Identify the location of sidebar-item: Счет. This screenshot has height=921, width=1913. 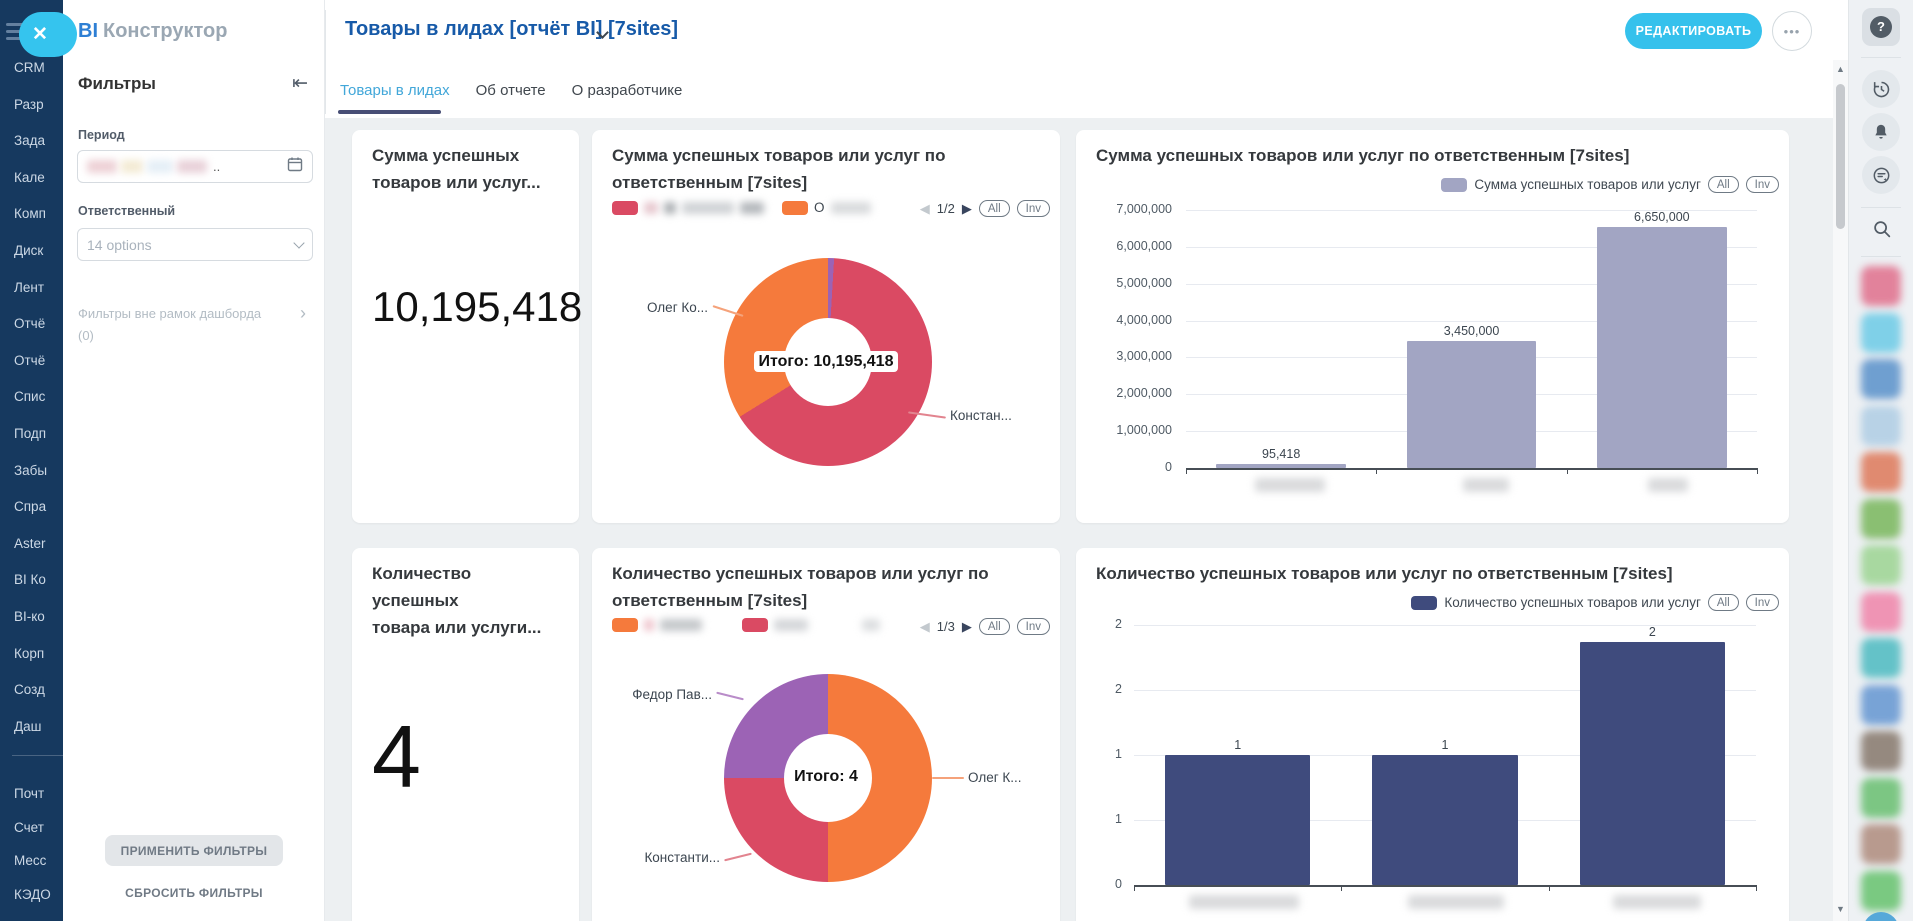
(29, 827).